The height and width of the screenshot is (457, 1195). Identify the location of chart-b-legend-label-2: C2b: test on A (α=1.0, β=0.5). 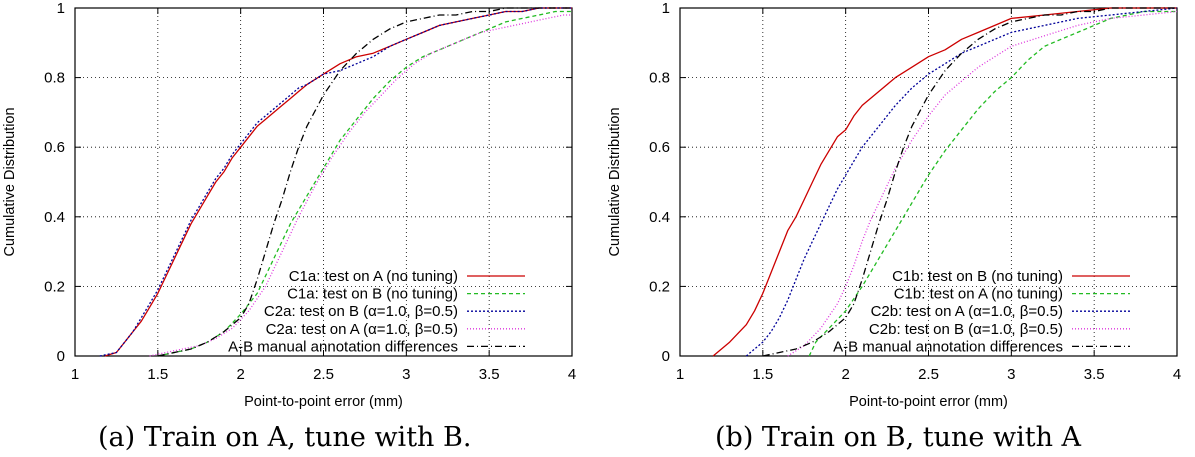
(967, 311).